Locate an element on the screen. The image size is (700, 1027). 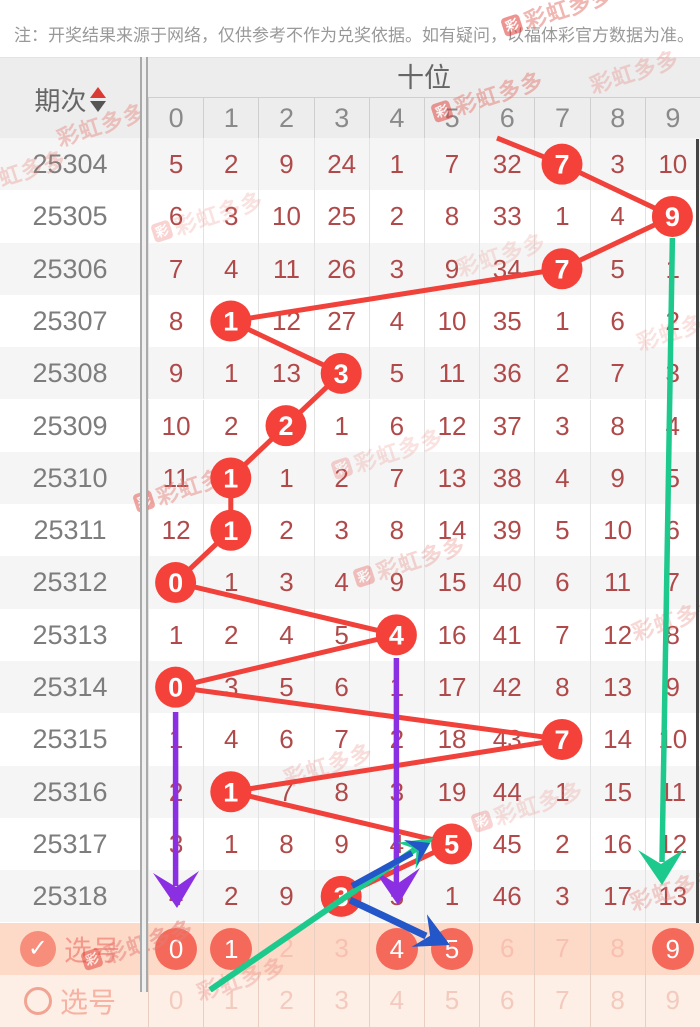
unchecked-circle-icon is located at coordinates (37, 1000).